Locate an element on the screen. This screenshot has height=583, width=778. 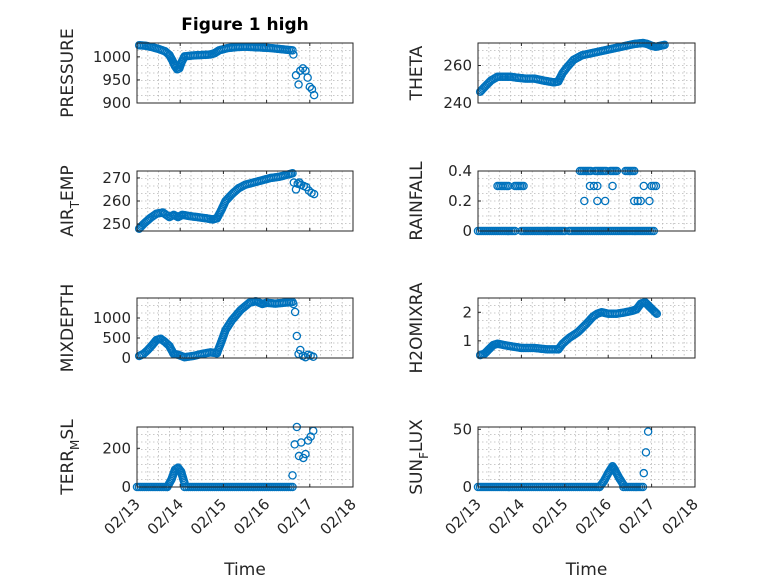
y-tick-label: 500 is located at coordinates (116, 338).